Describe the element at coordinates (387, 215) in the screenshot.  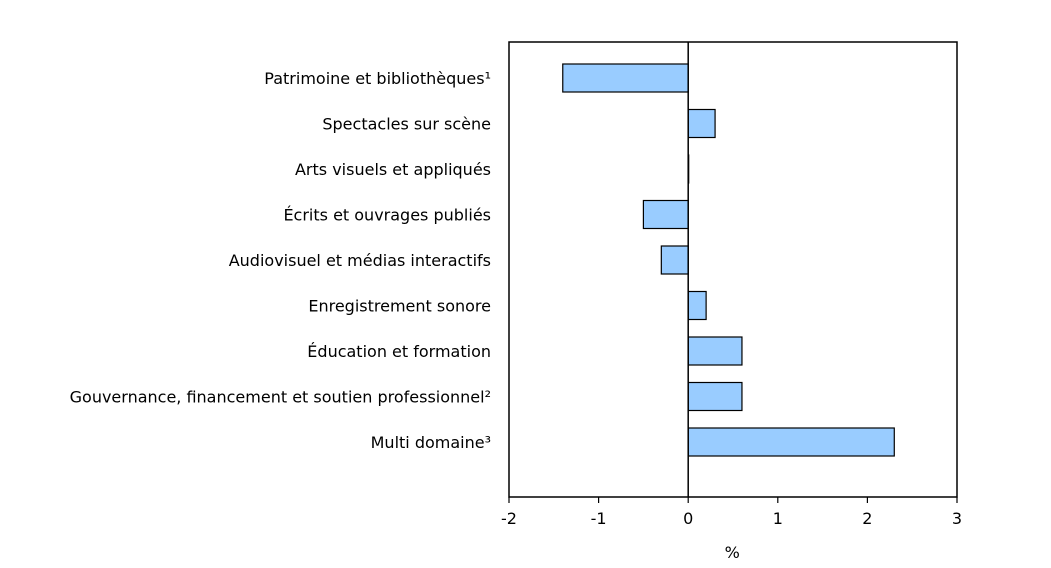
I see `category-label: Écrits et ouvrages publiés` at that location.